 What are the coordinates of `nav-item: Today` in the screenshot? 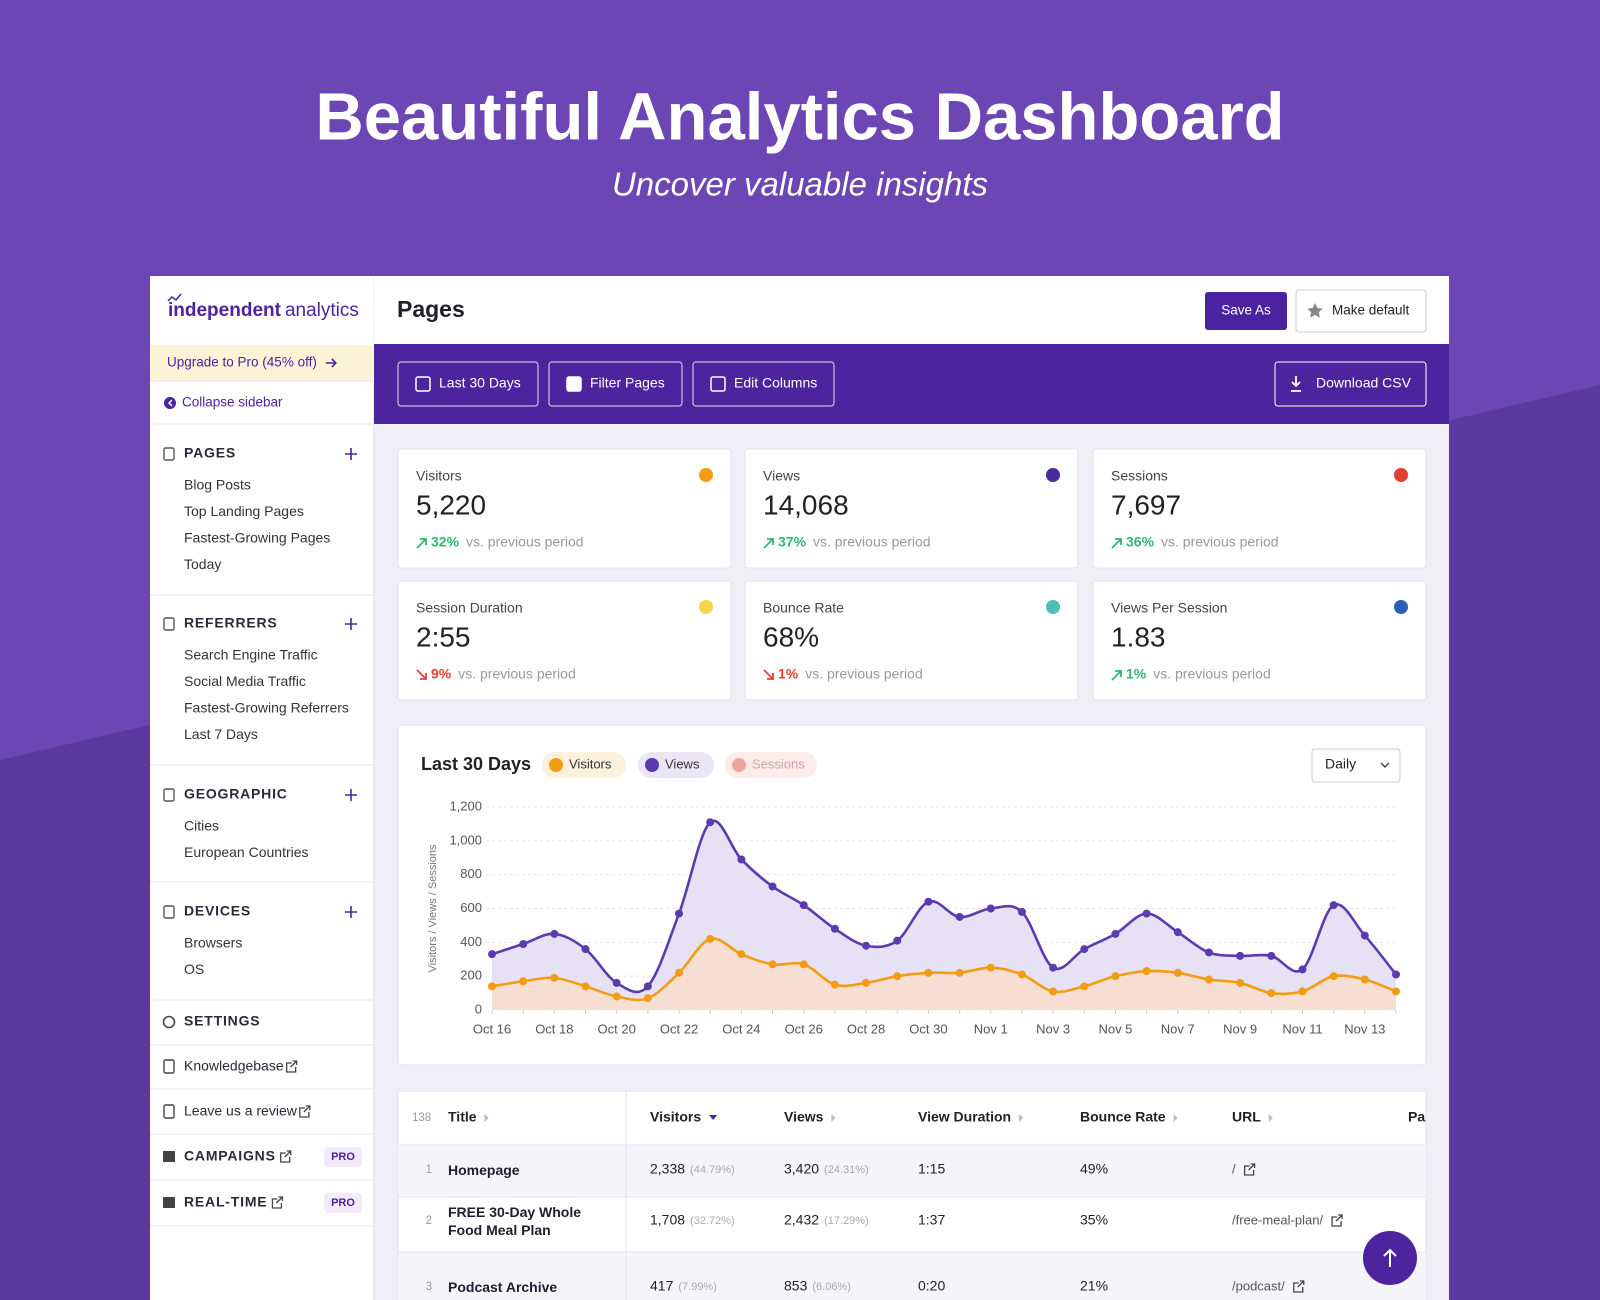 It's located at (202, 564).